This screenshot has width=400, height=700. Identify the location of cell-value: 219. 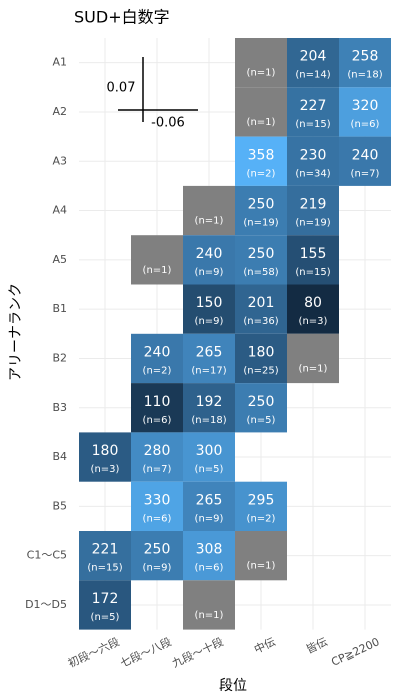
(313, 205).